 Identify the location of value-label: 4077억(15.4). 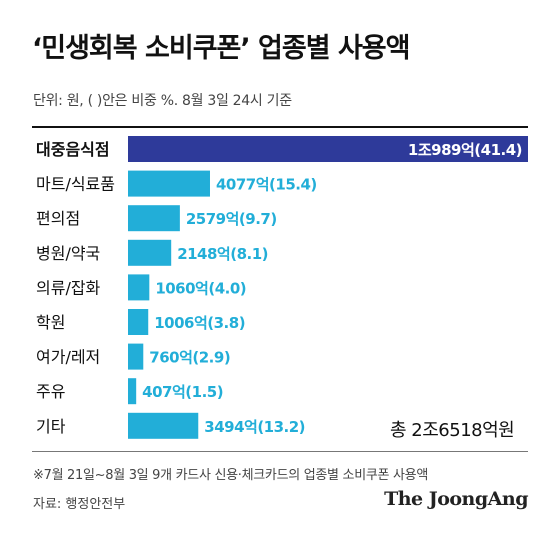
(266, 185).